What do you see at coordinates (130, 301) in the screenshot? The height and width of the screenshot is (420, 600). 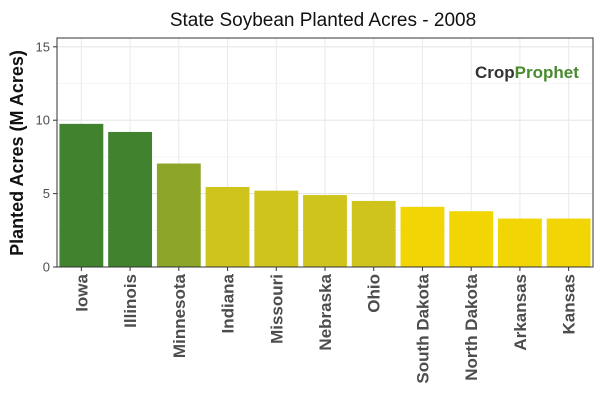 I see `x-tick-label: Illinois` at bounding box center [130, 301].